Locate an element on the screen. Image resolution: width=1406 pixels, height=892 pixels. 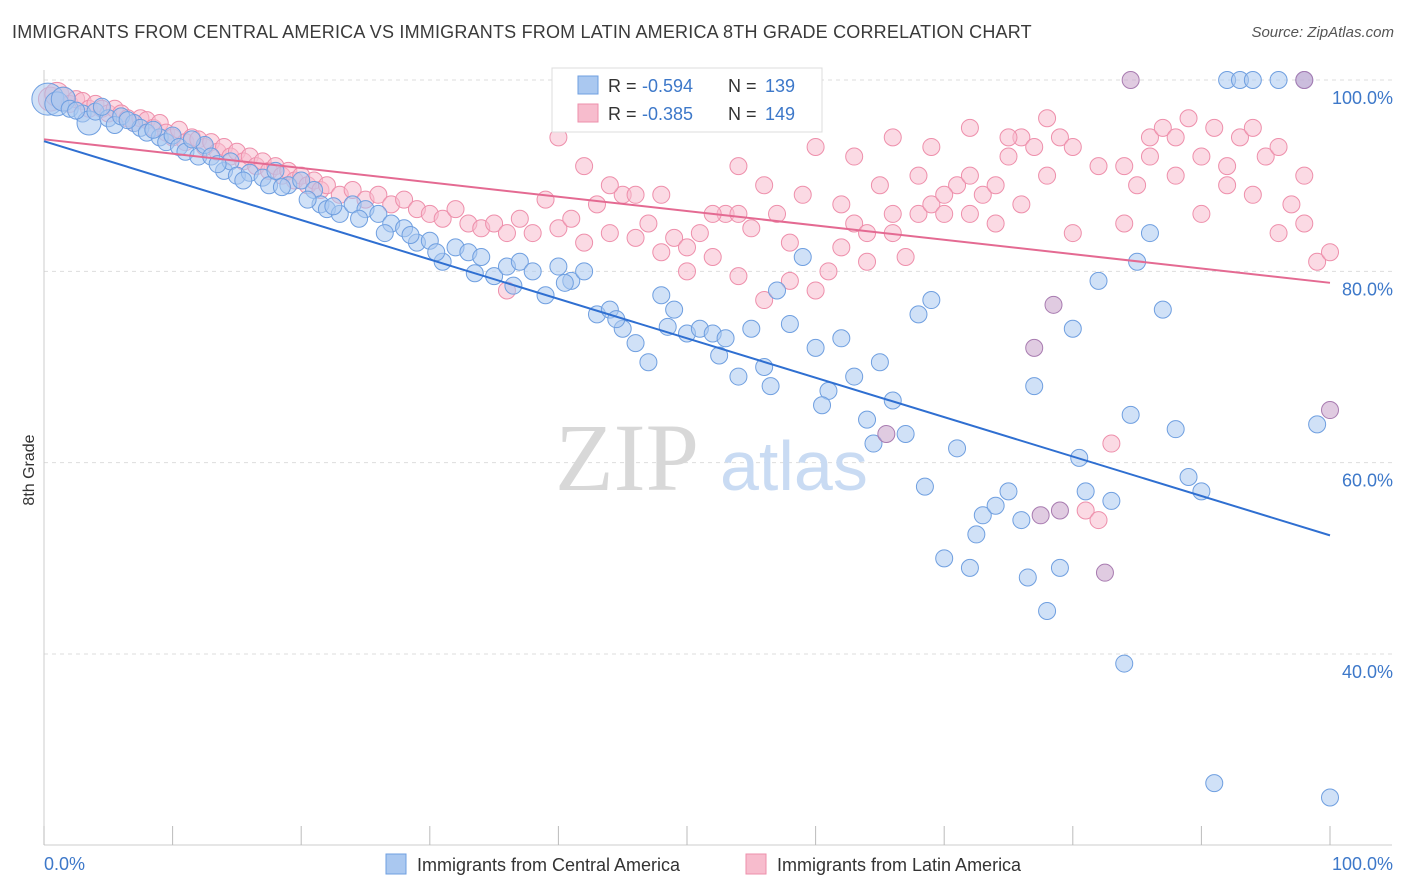
legend-swatch-blue is located at coordinates (588, 85).